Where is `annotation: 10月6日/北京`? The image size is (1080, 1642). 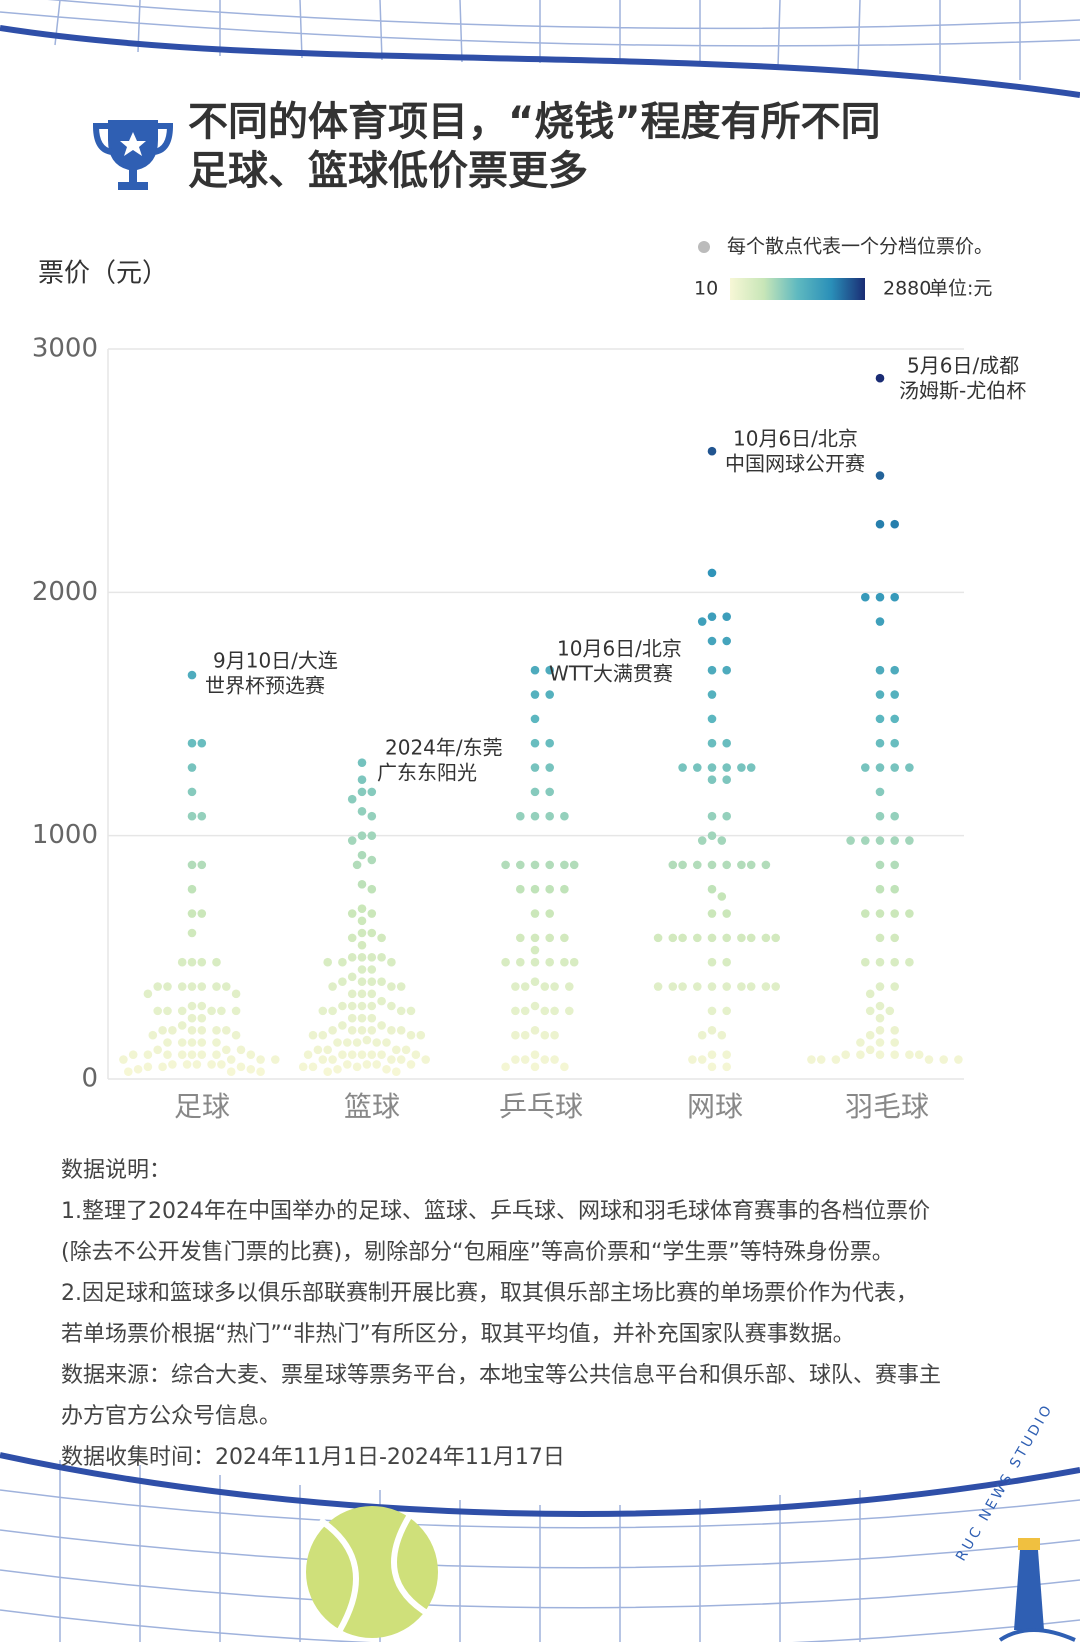
annotation: 10月6日/北京 is located at coordinates (795, 439).